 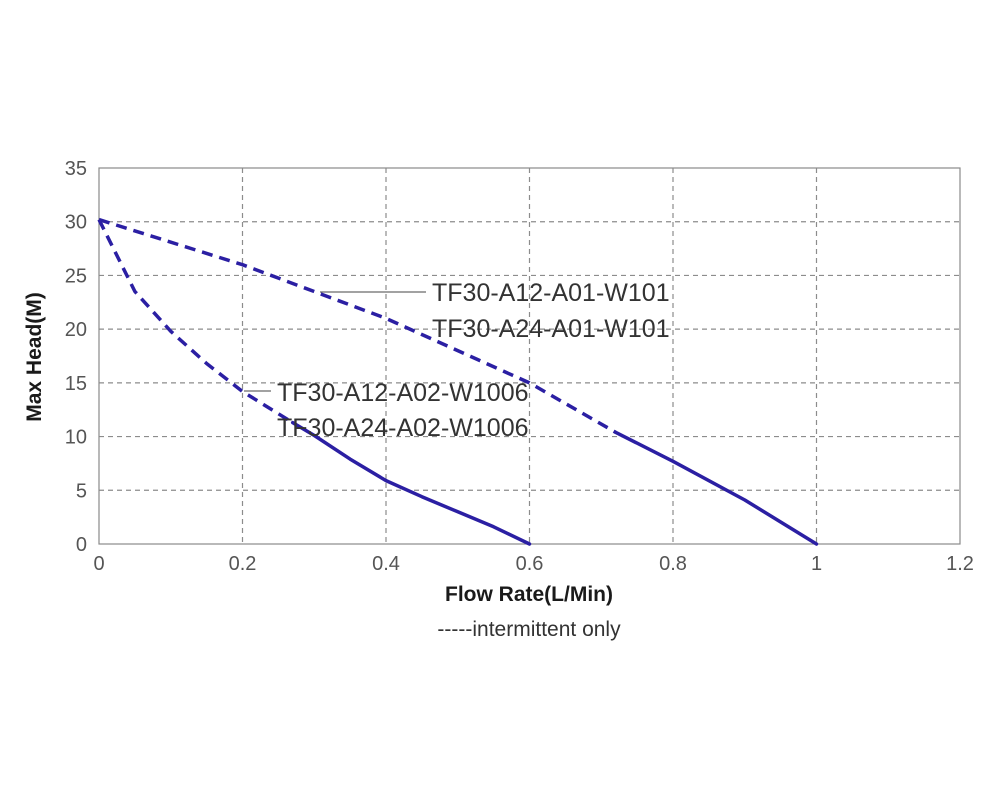 What do you see at coordinates (76, 438) in the screenshot?
I see `y-tick-label: 10` at bounding box center [76, 438].